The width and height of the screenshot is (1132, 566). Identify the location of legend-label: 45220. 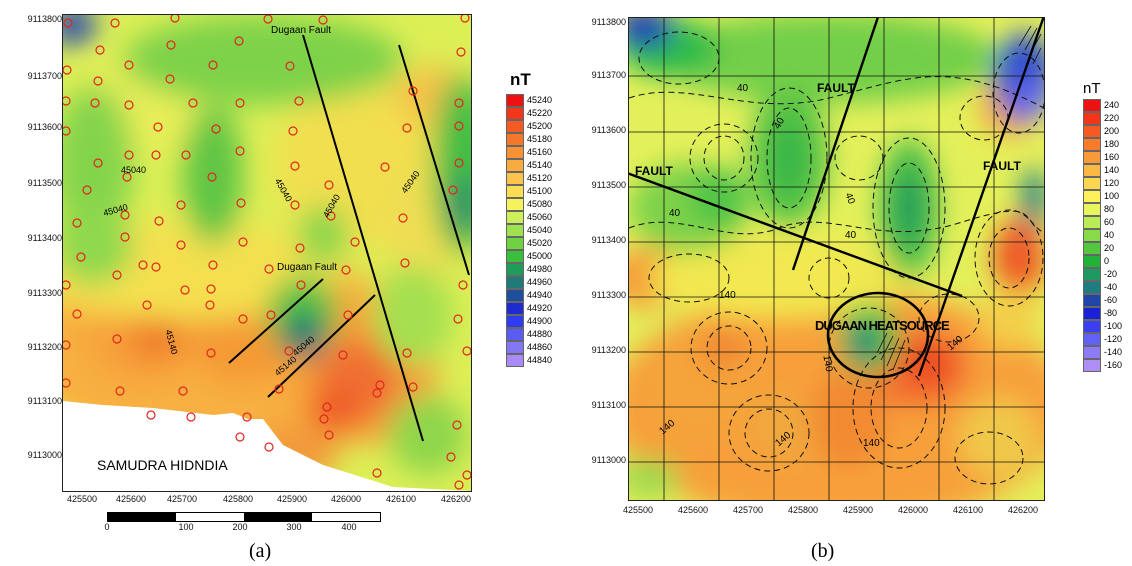
(540, 113).